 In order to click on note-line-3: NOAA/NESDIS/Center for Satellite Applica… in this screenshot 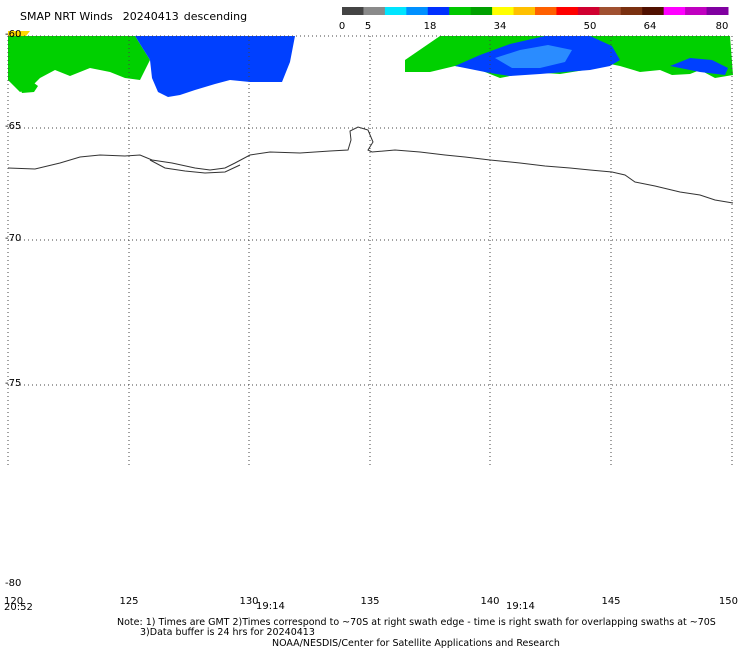, I will do `click(416, 643)`.